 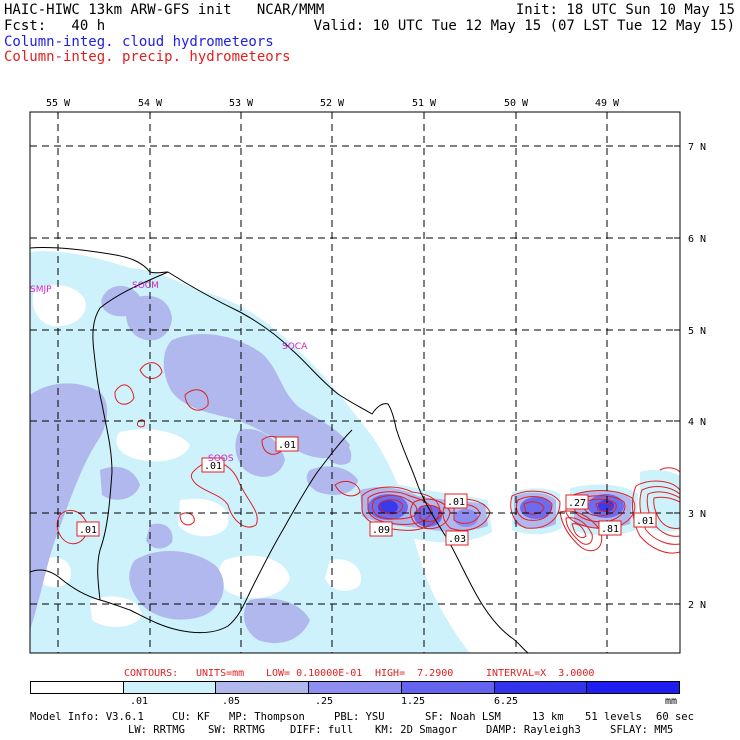 What do you see at coordinates (322, 730) in the screenshot?
I see `diffusion-option: DIFF: full` at bounding box center [322, 730].